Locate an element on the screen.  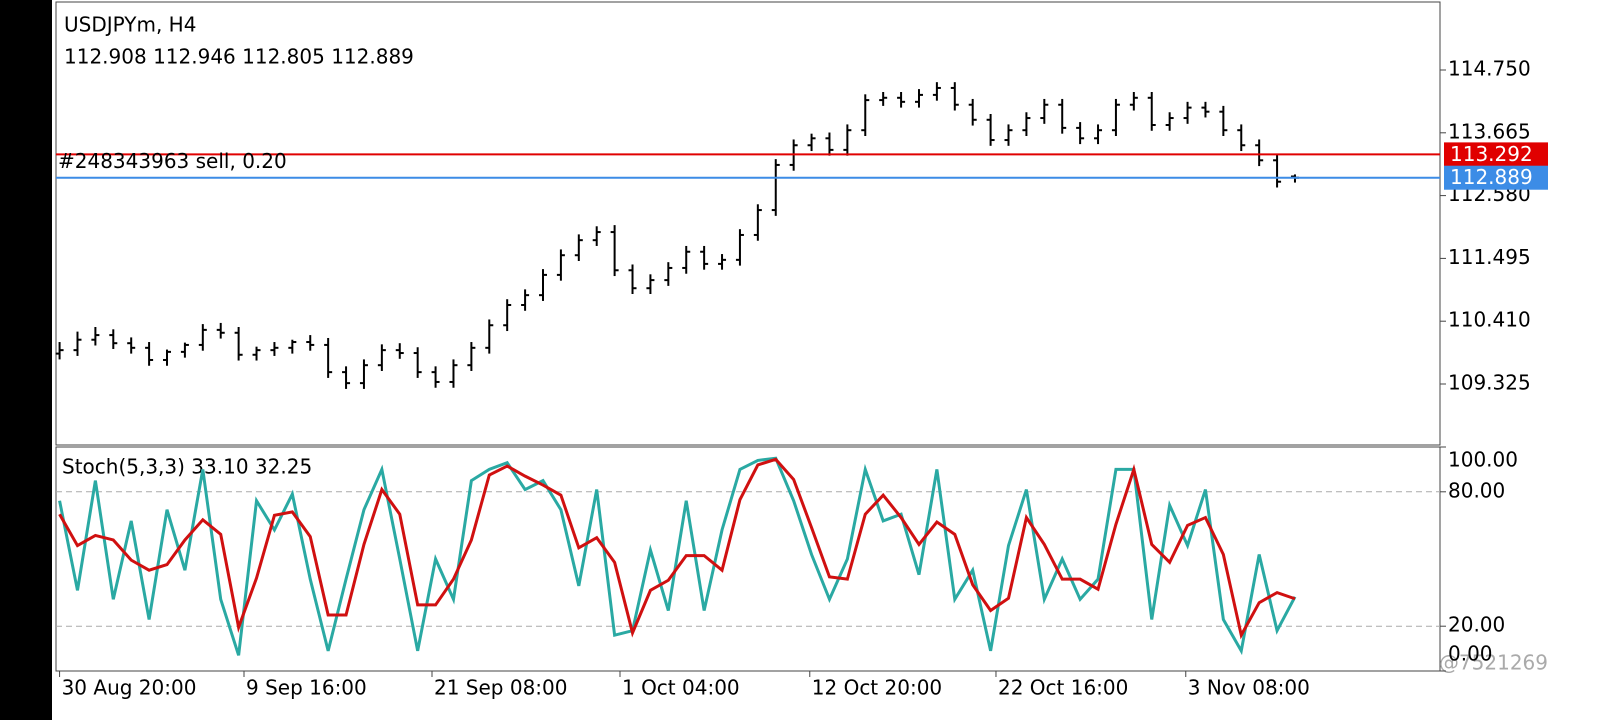
y-tick-label: 80.00 is located at coordinates (1476, 490).